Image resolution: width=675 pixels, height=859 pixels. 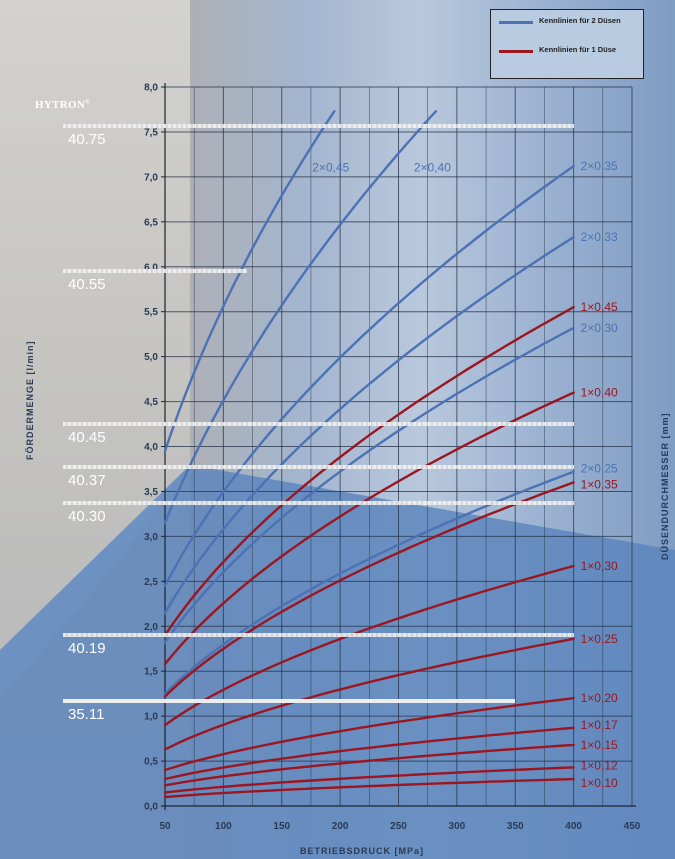 What do you see at coordinates (632, 826) in the screenshot?
I see `x-tick-label: 450` at bounding box center [632, 826].